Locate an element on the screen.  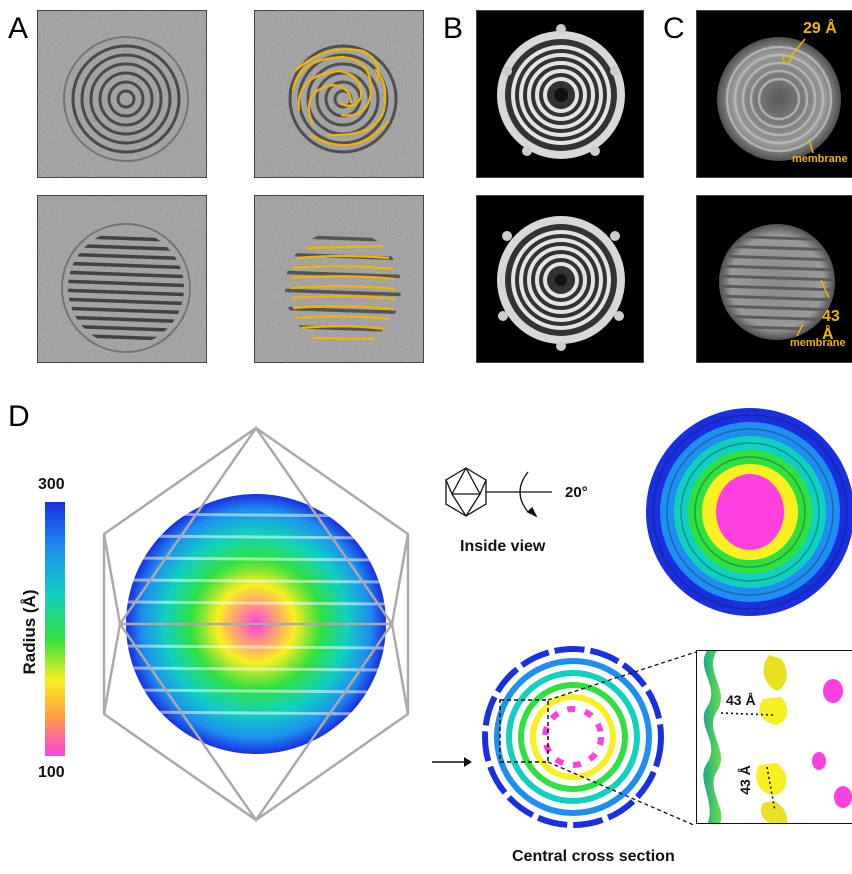
inset-measure-label-1: 43 Å is located at coordinates (741, 700).